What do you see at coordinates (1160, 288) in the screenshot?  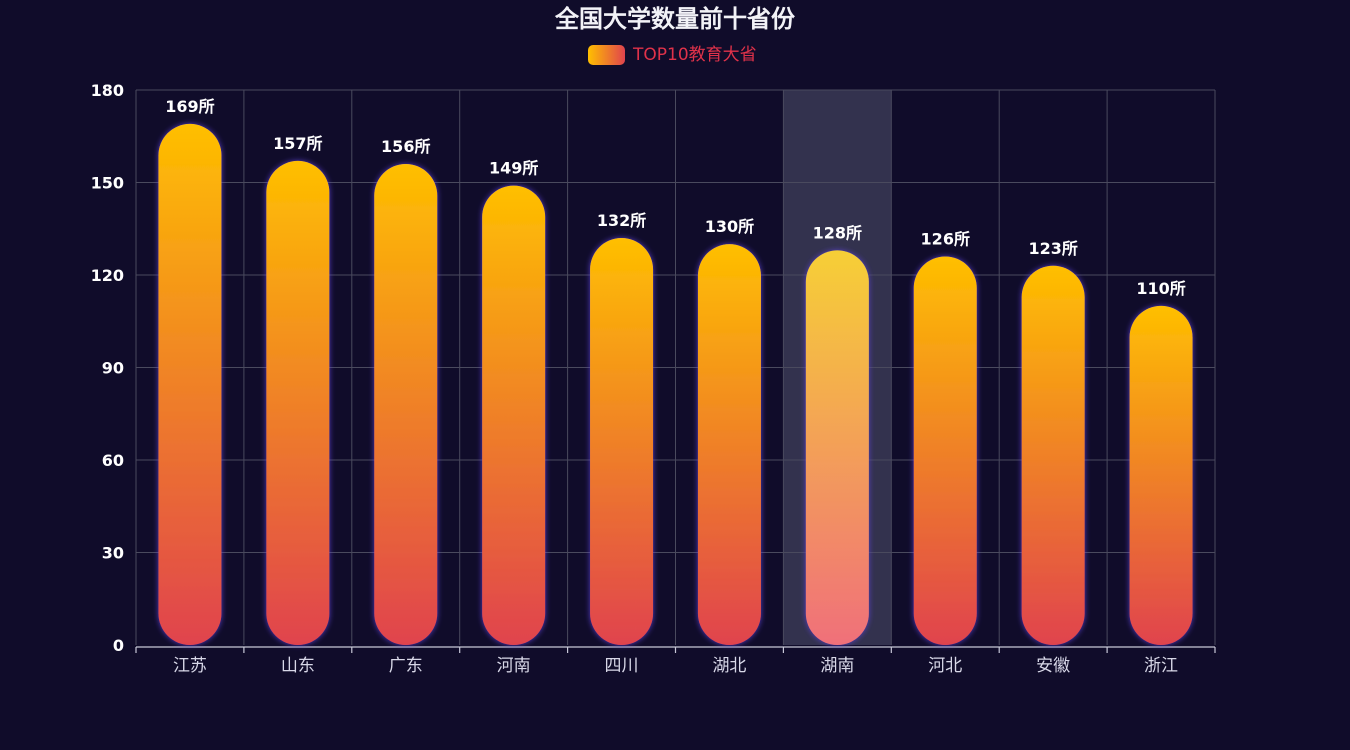 I see `data-label: 110所` at bounding box center [1160, 288].